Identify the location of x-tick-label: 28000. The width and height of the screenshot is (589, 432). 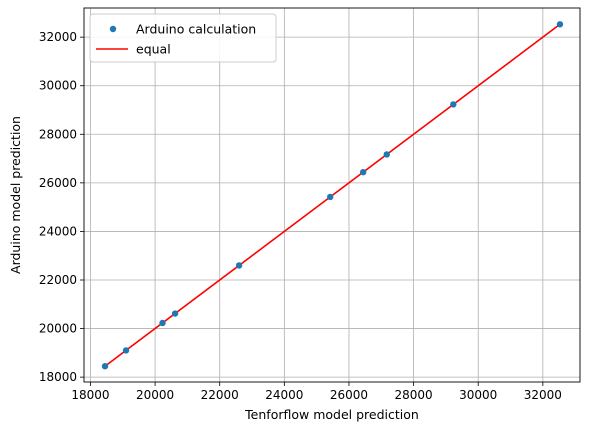
(413, 395).